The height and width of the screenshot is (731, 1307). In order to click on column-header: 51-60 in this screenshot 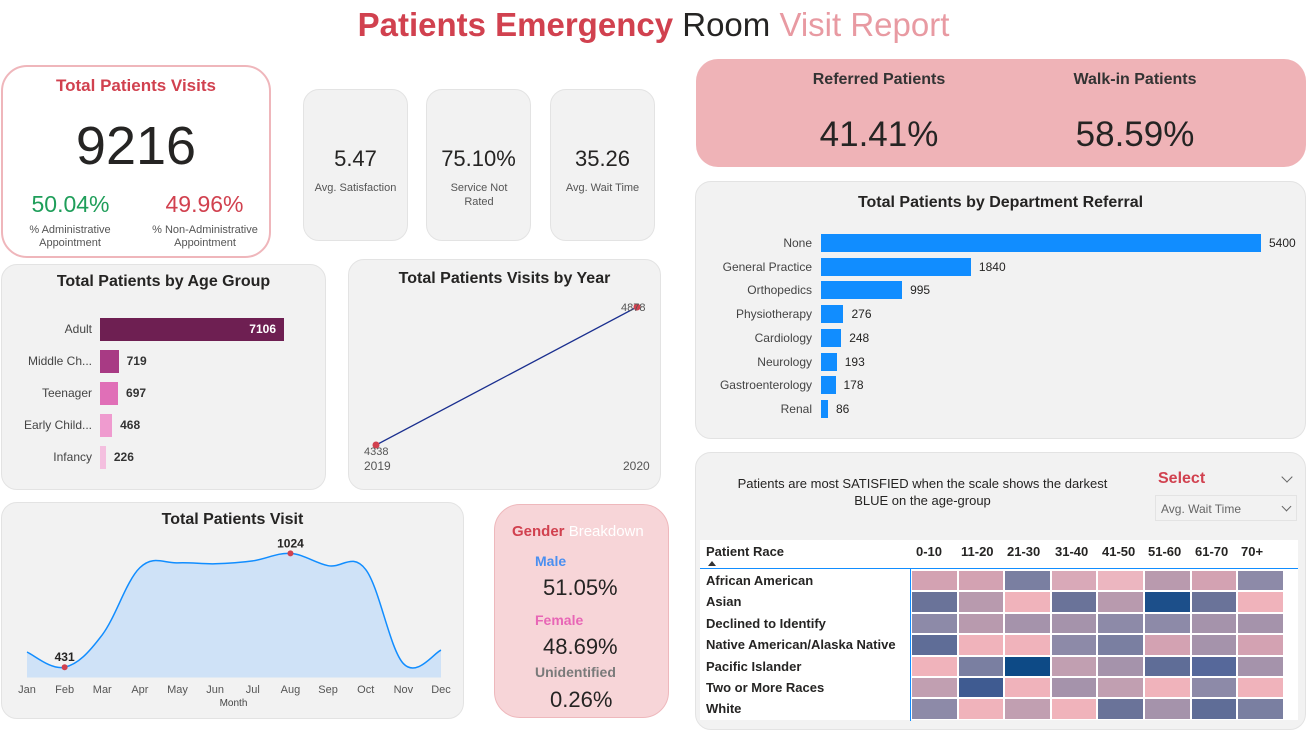, I will do `click(1165, 551)`.